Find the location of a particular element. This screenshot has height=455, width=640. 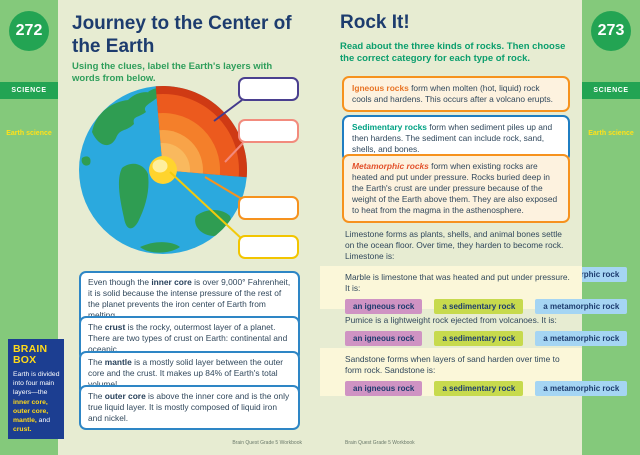

page-number-badge-right: 273 is located at coordinates (611, 31).